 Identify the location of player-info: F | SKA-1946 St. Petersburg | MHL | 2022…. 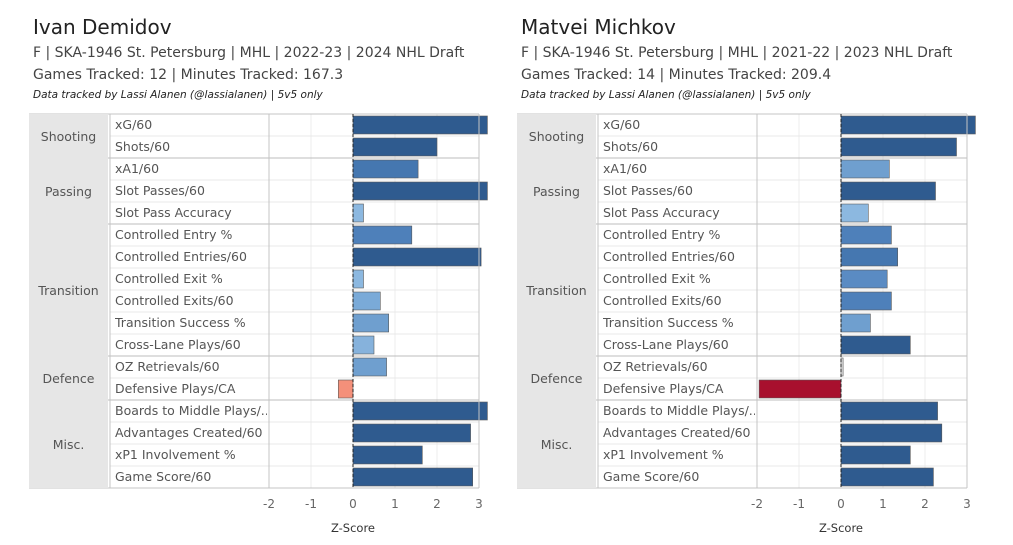
(249, 53).